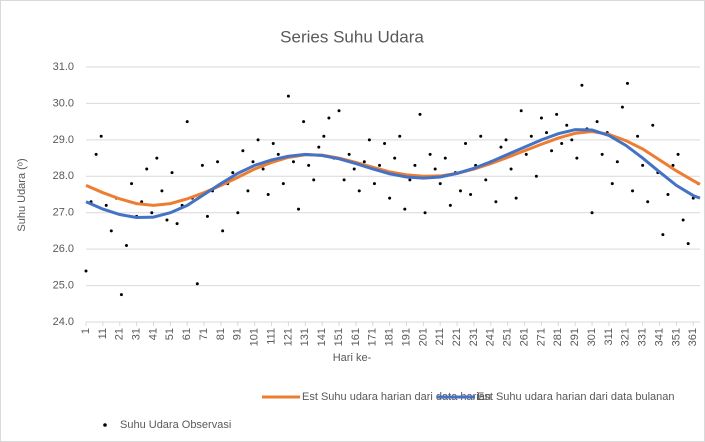 The width and height of the screenshot is (705, 442). What do you see at coordinates (440, 337) in the screenshot?
I see `x-tick-label: 211` at bounding box center [440, 337].